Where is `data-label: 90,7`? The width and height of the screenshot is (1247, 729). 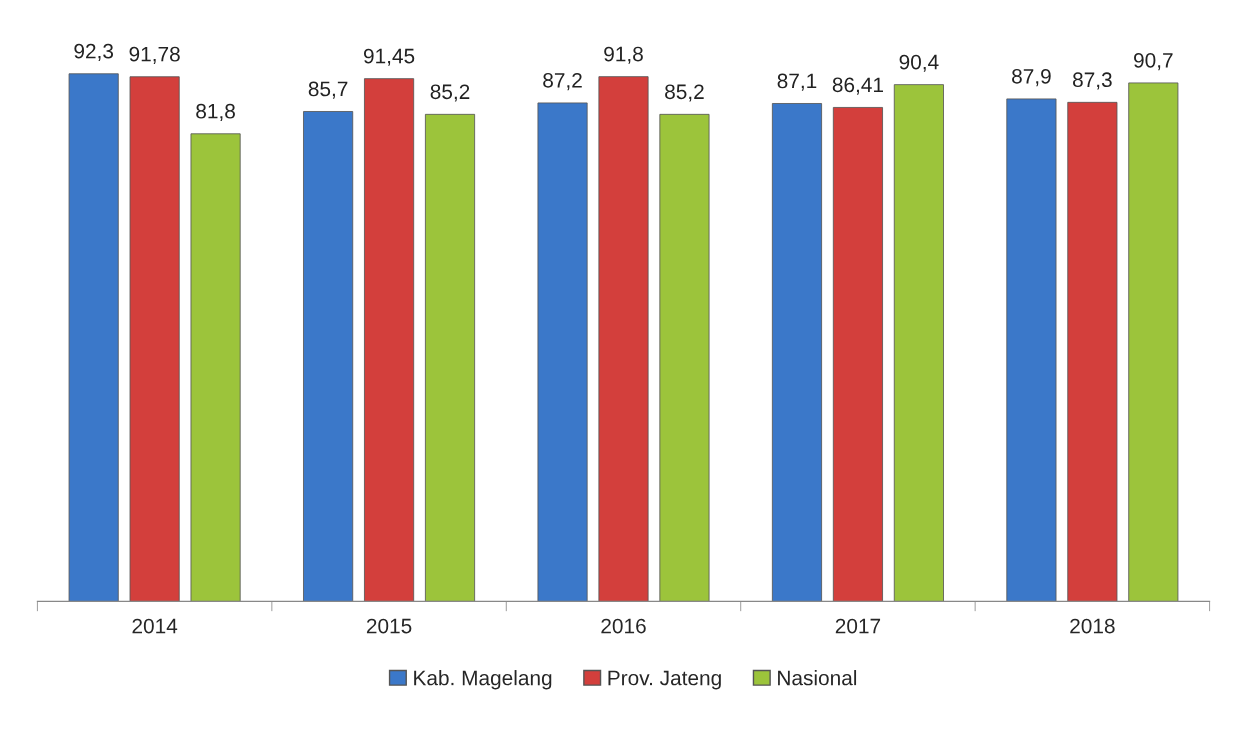 data-label: 90,7 is located at coordinates (1153, 61).